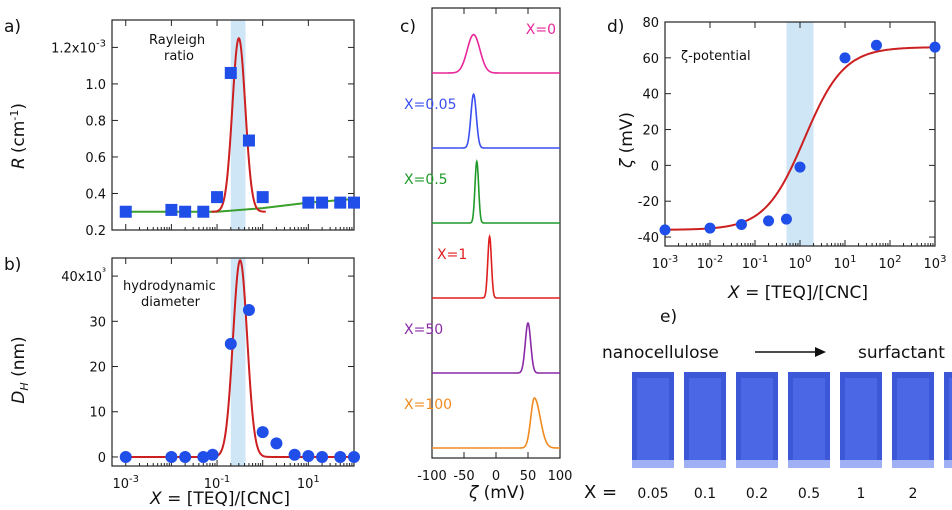  Describe the element at coordinates (757, 422) in the screenshot. I see `vial-inner-0.2` at that location.